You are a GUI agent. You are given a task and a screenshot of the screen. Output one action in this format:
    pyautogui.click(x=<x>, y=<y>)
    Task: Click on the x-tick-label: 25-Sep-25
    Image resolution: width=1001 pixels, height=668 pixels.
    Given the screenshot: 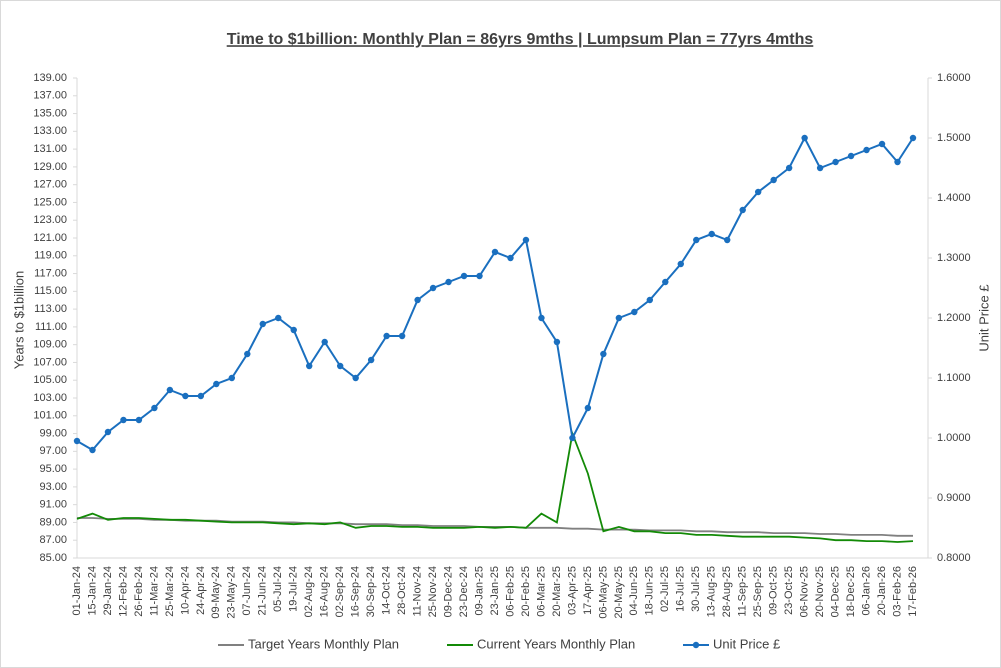 What is the action you would take?
    pyautogui.click(x=758, y=591)
    